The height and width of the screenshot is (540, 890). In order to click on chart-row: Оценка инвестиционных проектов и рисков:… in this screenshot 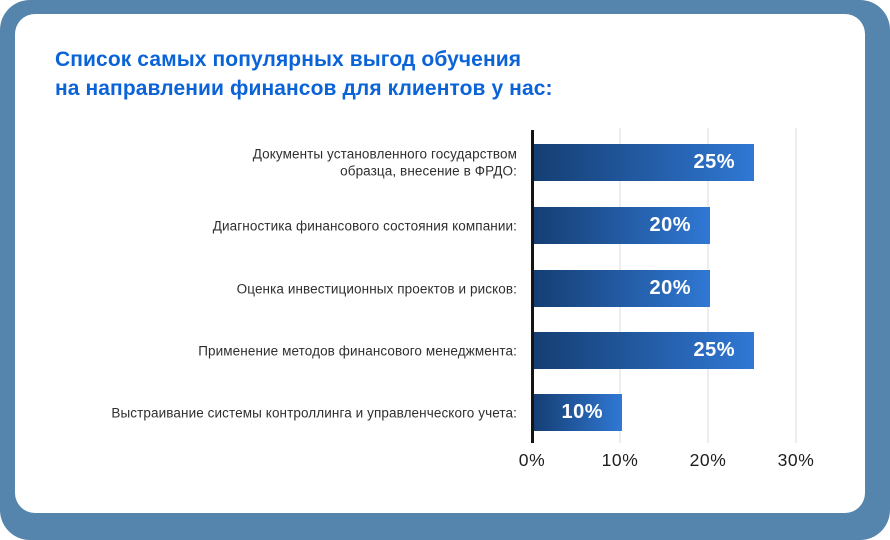, I will do `click(445, 288)`.